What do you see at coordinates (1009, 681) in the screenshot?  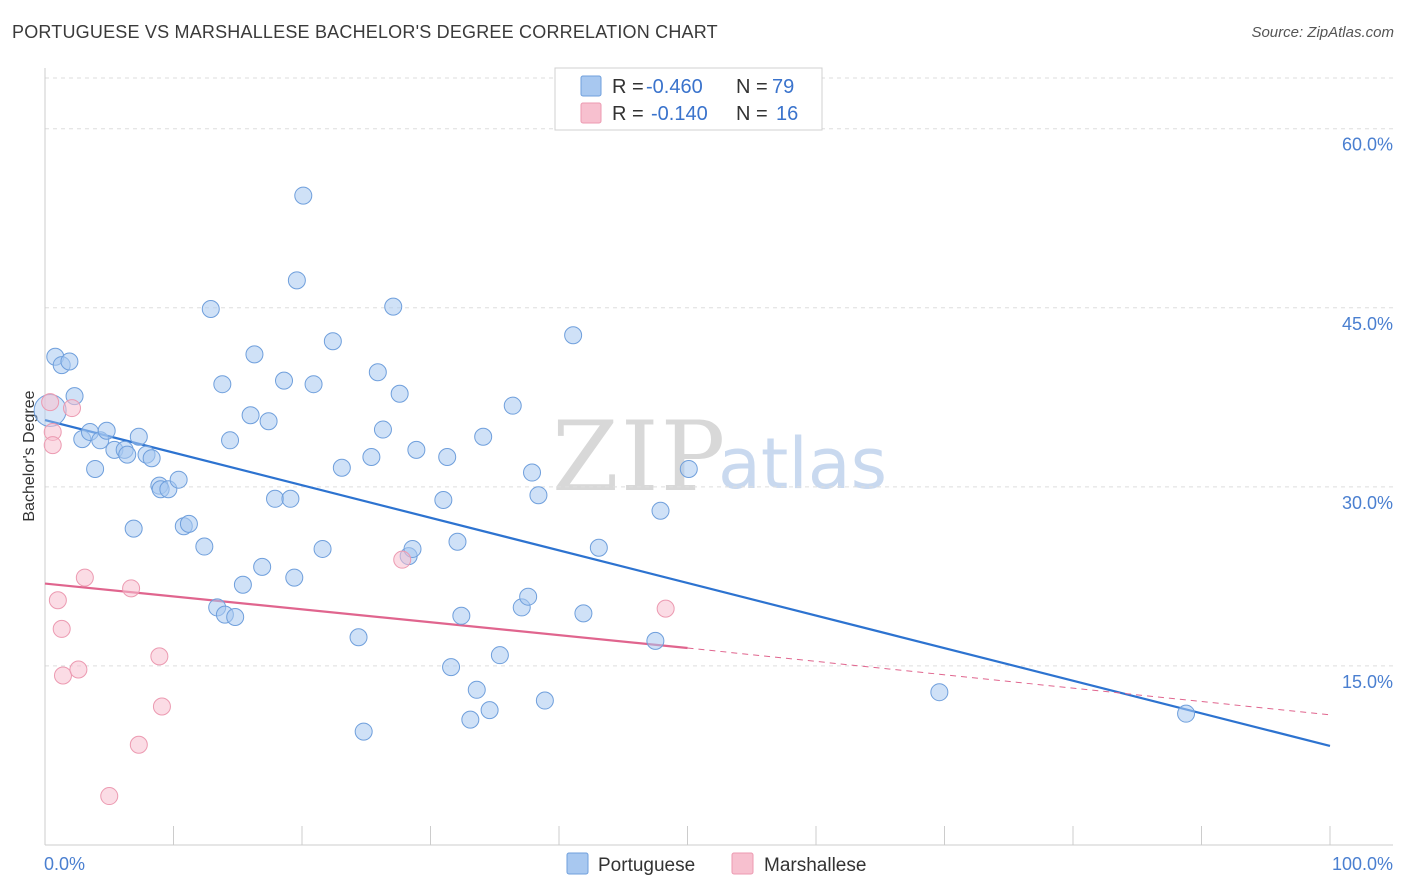 I see `marshallese-trend-extension` at bounding box center [1009, 681].